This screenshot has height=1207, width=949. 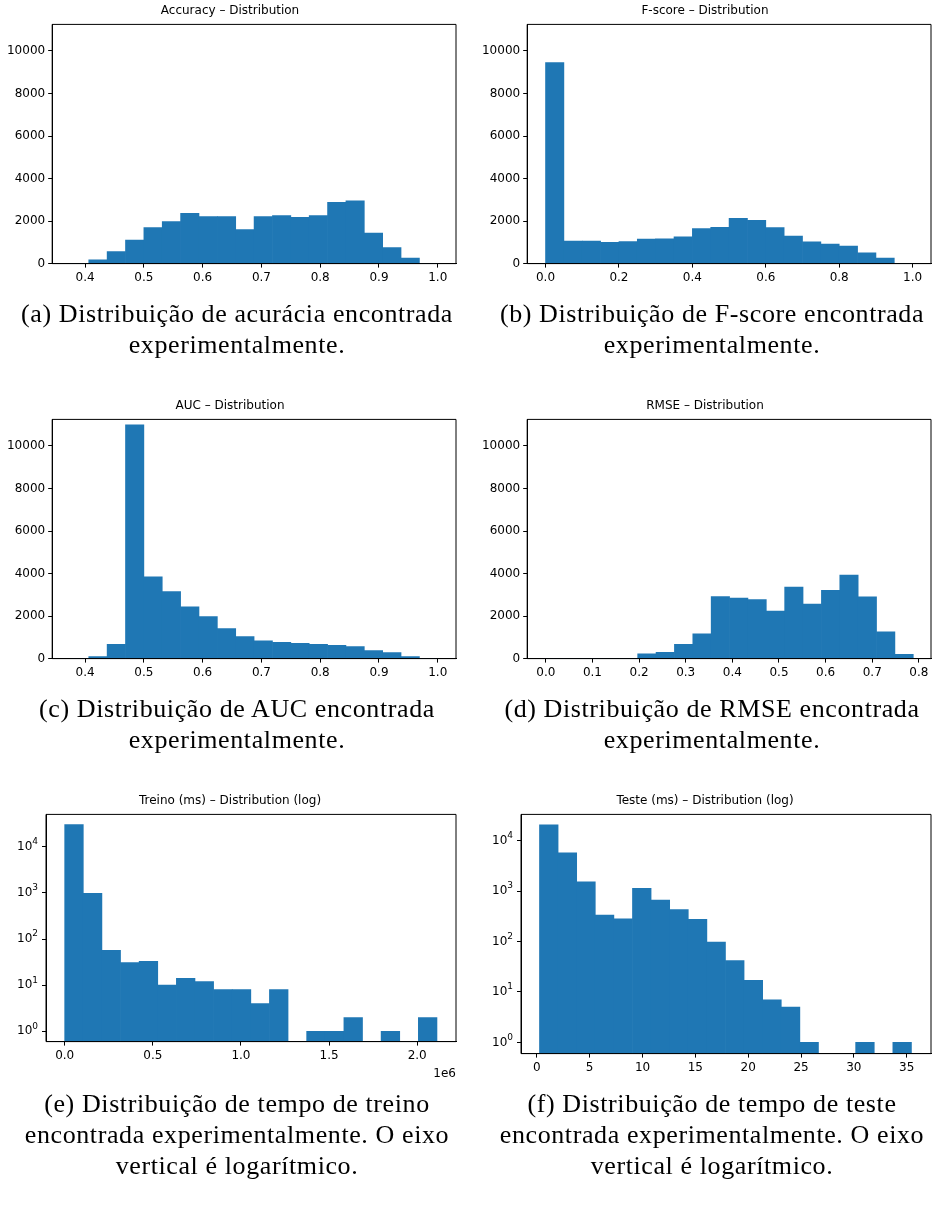 I want to click on x-tick-label: 10, so click(x=642, y=1066).